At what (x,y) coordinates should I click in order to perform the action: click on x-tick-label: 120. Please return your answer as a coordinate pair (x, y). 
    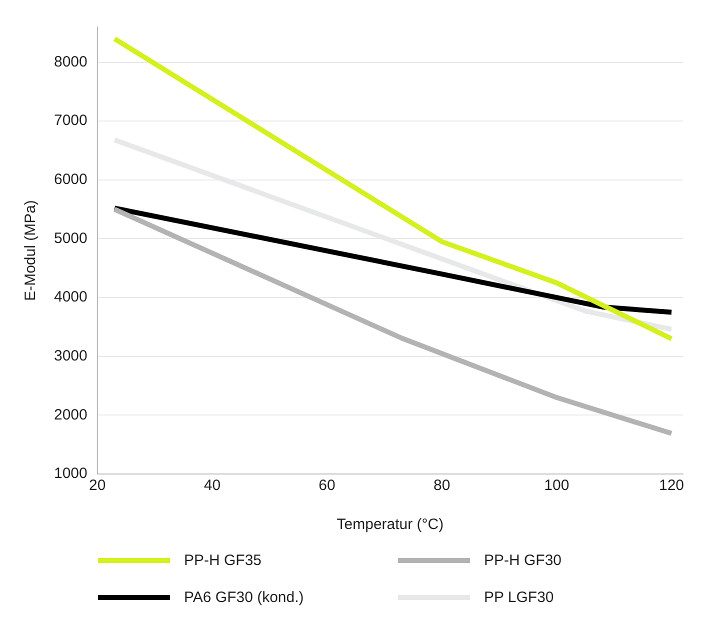
    Looking at the image, I should click on (671, 485).